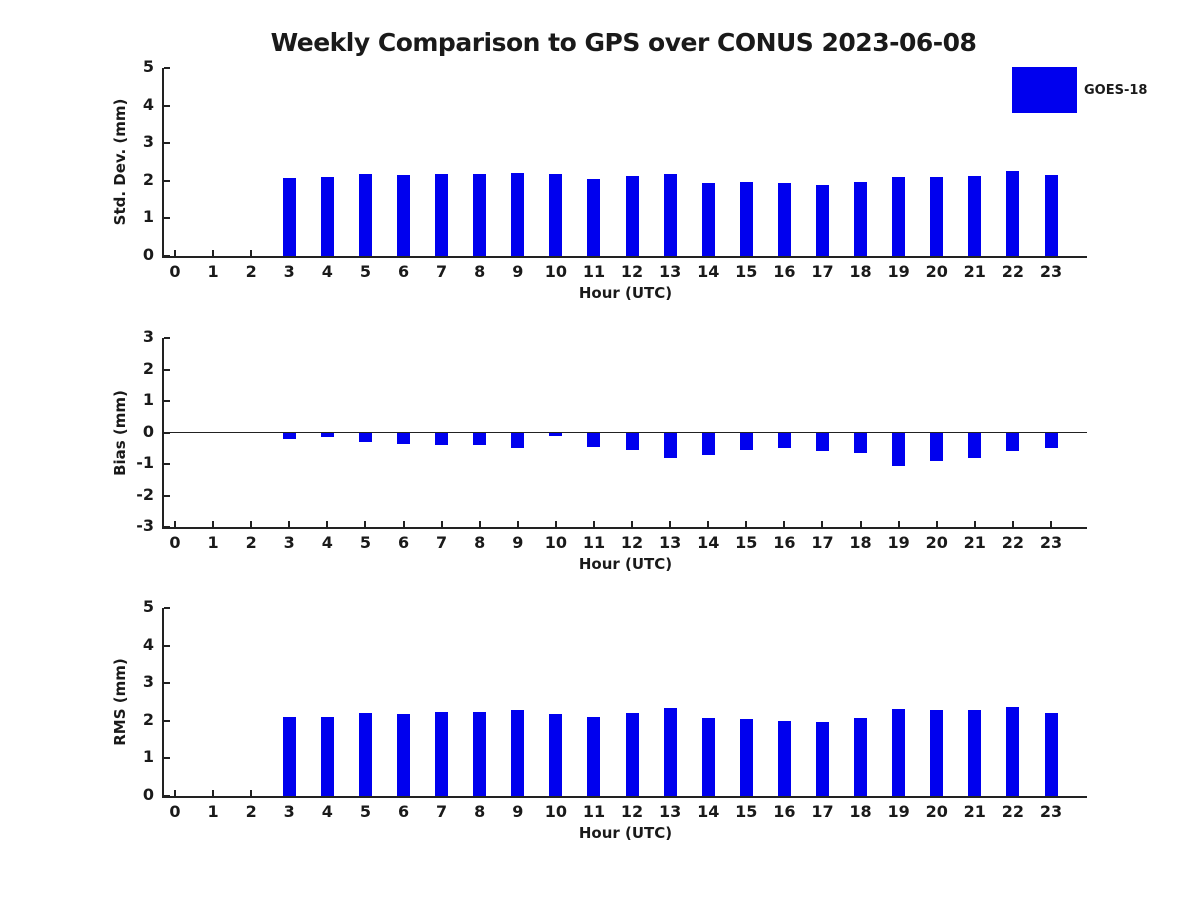  Describe the element at coordinates (120, 162) in the screenshot. I see `y-axis-label: Std. Dev. (mm)` at that location.